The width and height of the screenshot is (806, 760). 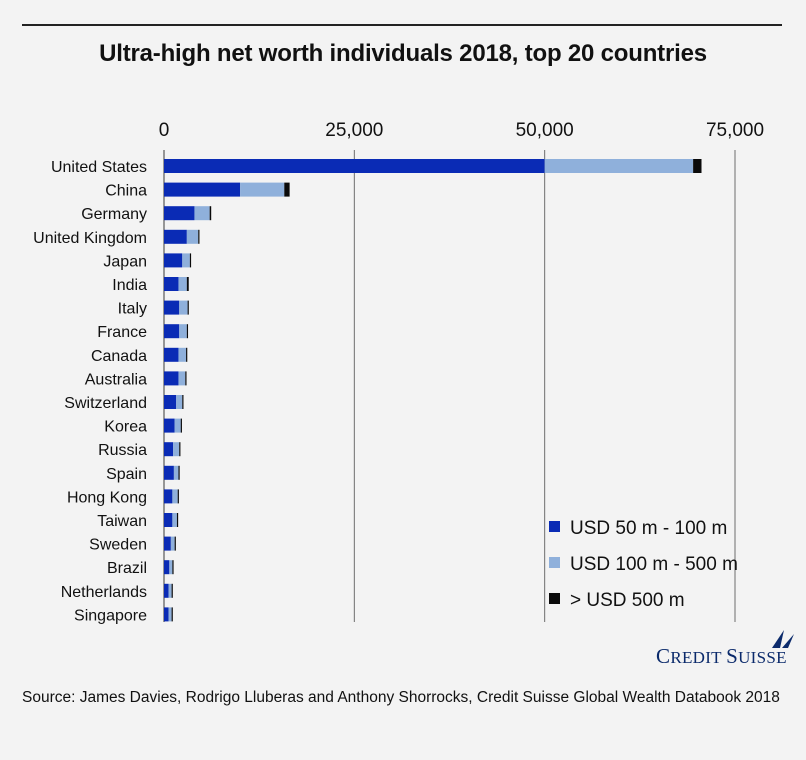 What do you see at coordinates (90, 238) in the screenshot?
I see `category-label: United Kingdom` at bounding box center [90, 238].